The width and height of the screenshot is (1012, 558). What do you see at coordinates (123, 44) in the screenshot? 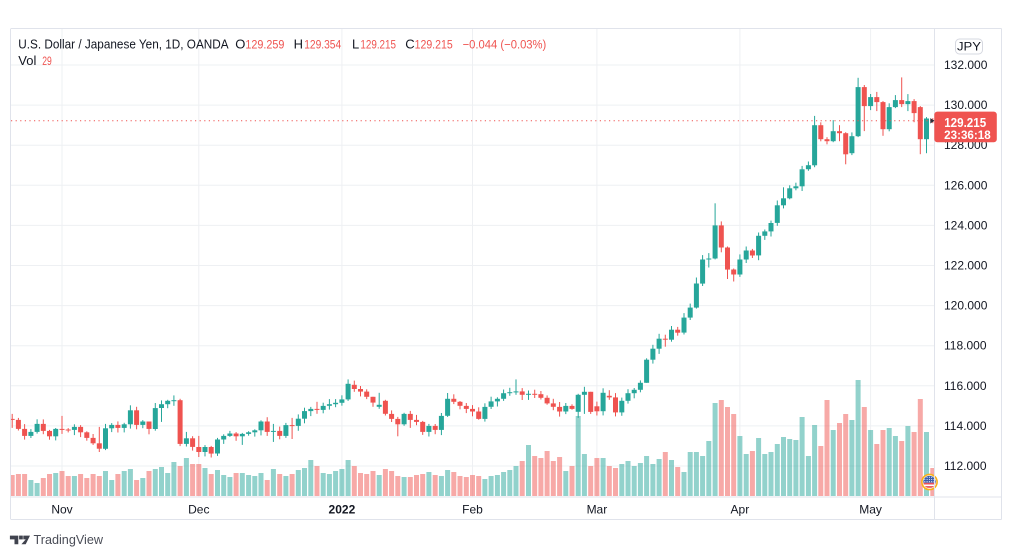
I see `svg-text:U.S. Dollar / Japanese Yen, 1D: U.S. Dollar / Japanese Yen, 1D, OANDA` at bounding box center [123, 44].